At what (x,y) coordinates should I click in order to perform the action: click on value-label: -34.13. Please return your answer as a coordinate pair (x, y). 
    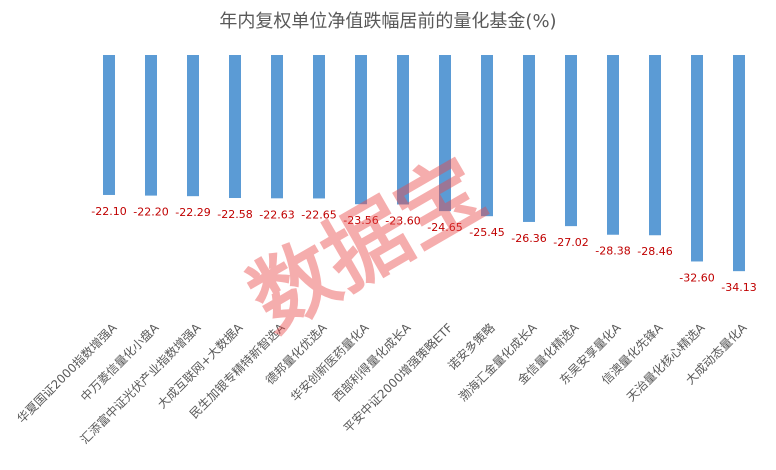
    Looking at the image, I should click on (738, 287).